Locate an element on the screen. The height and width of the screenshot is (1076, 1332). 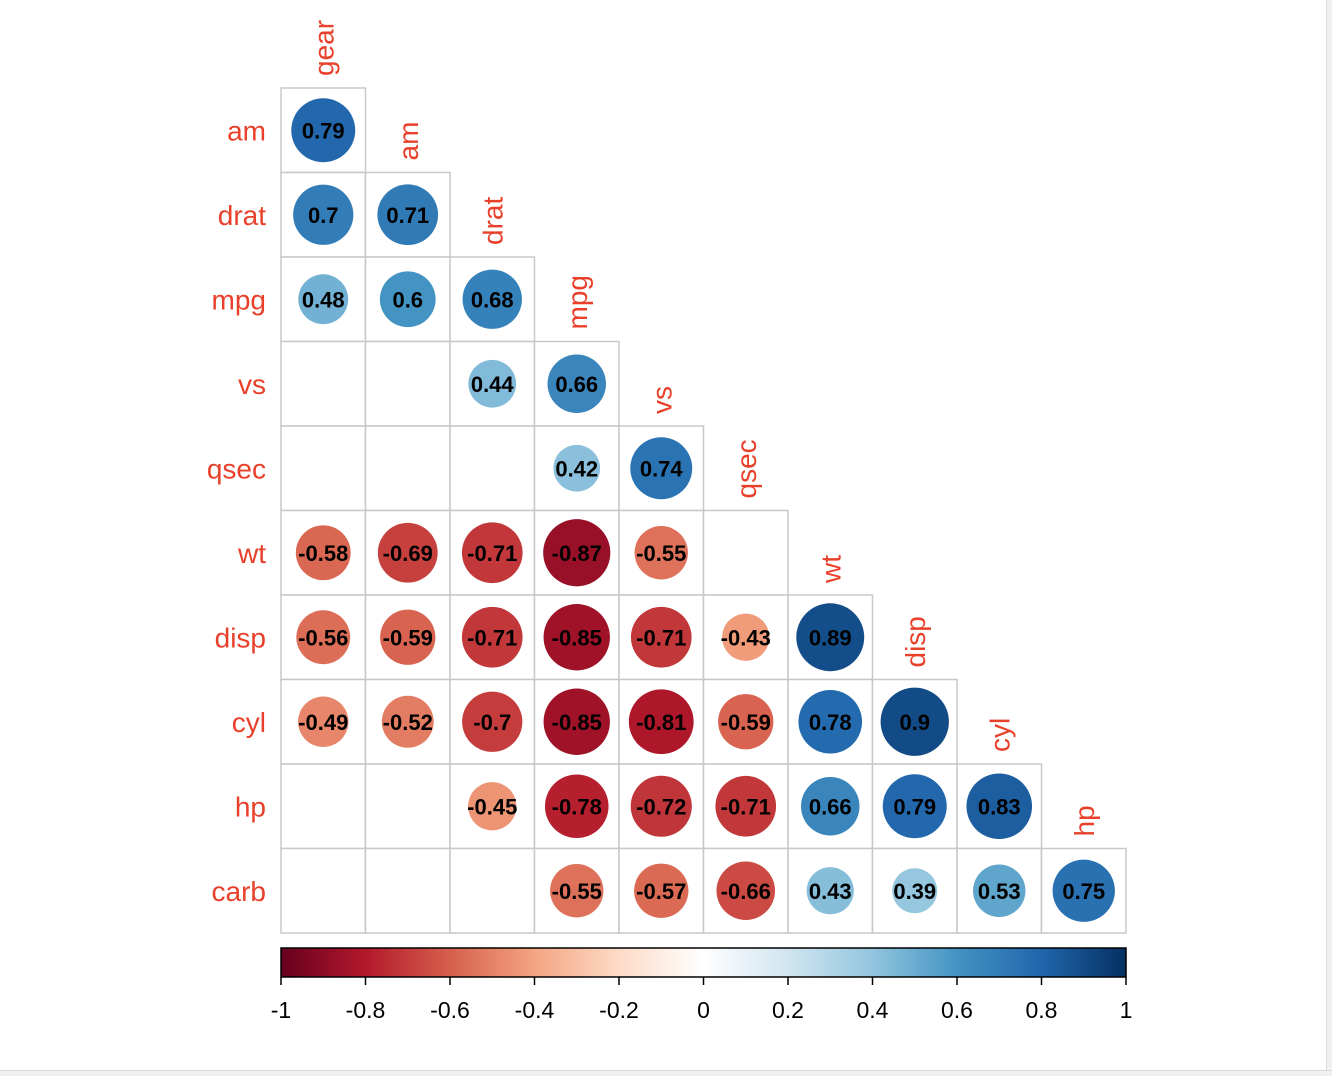
corr-circle-vs-drat is located at coordinates (492, 383).